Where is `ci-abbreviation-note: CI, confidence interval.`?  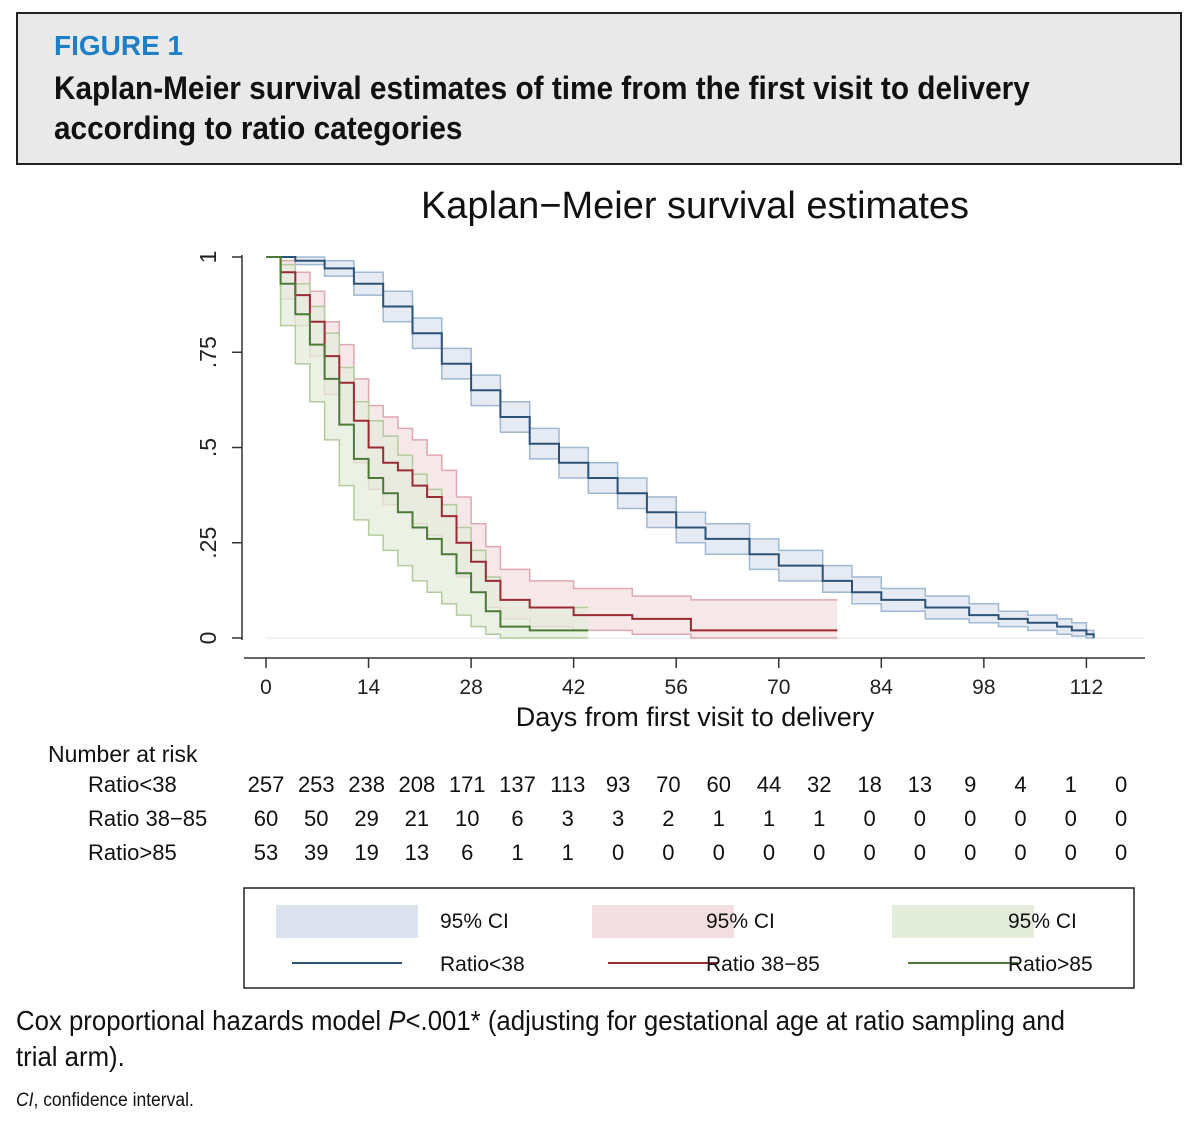
ci-abbreviation-note: CI, confidence interval. is located at coordinates (105, 1101).